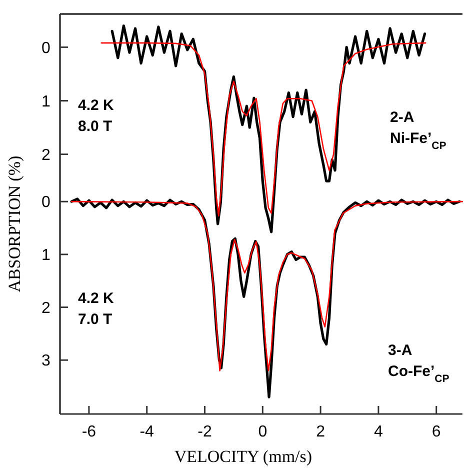  I want to click on x-tick-label: -2, so click(205, 432).